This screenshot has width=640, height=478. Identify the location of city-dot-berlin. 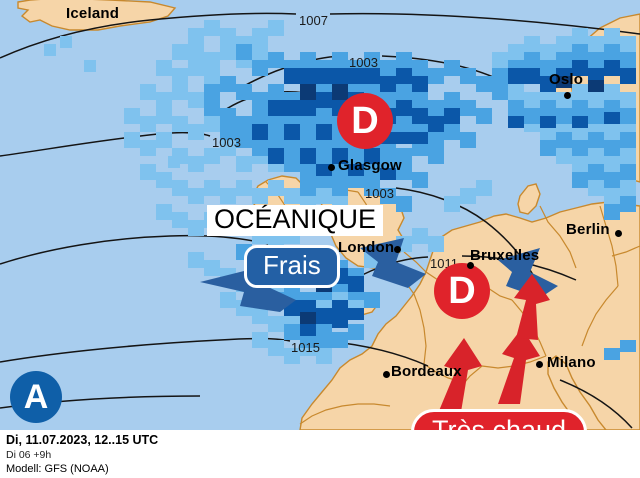
(618, 233).